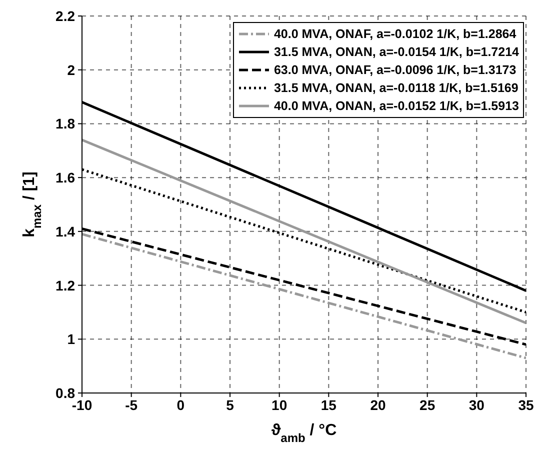 This screenshot has width=548, height=459. Describe the element at coordinates (280, 404) in the screenshot. I see `x-tick-label: 10` at that location.